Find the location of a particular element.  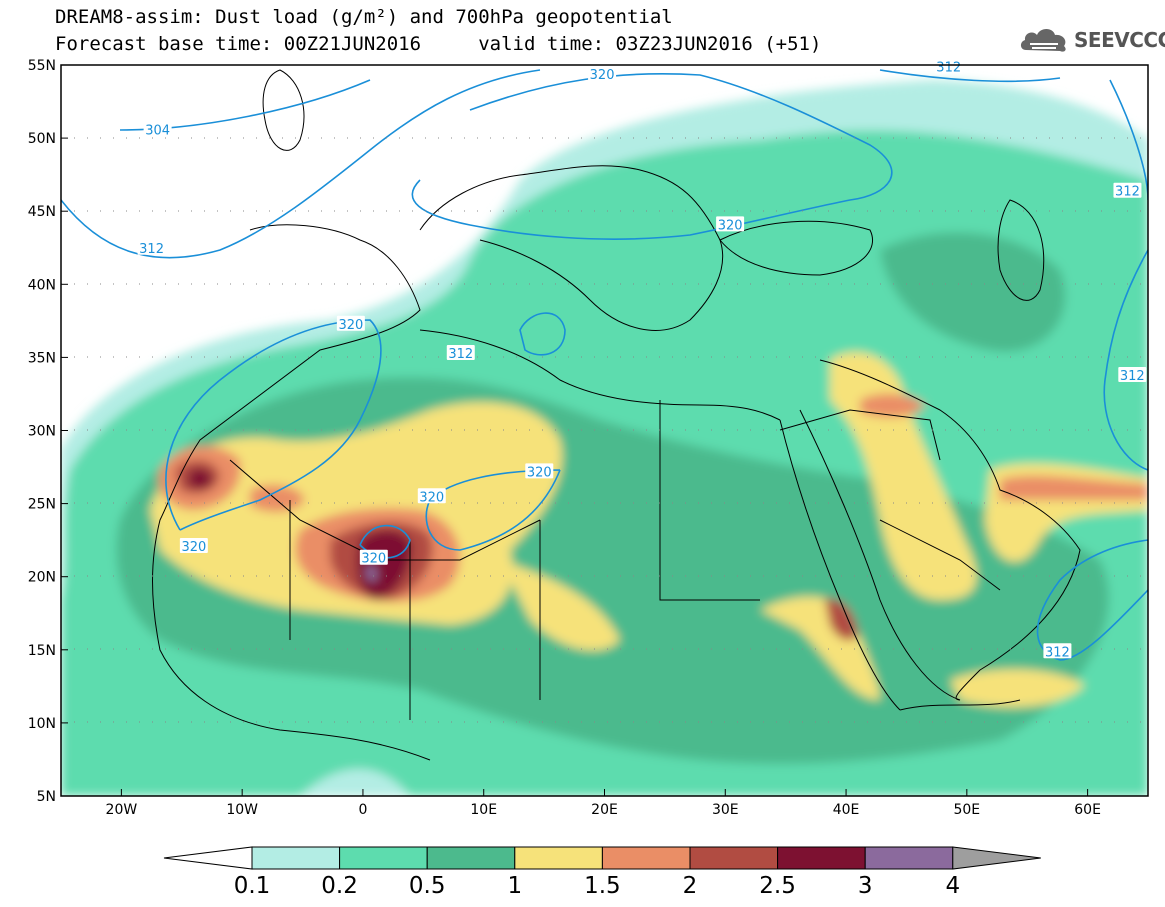

coast-iberia-north-africa is located at coordinates (291, 492).